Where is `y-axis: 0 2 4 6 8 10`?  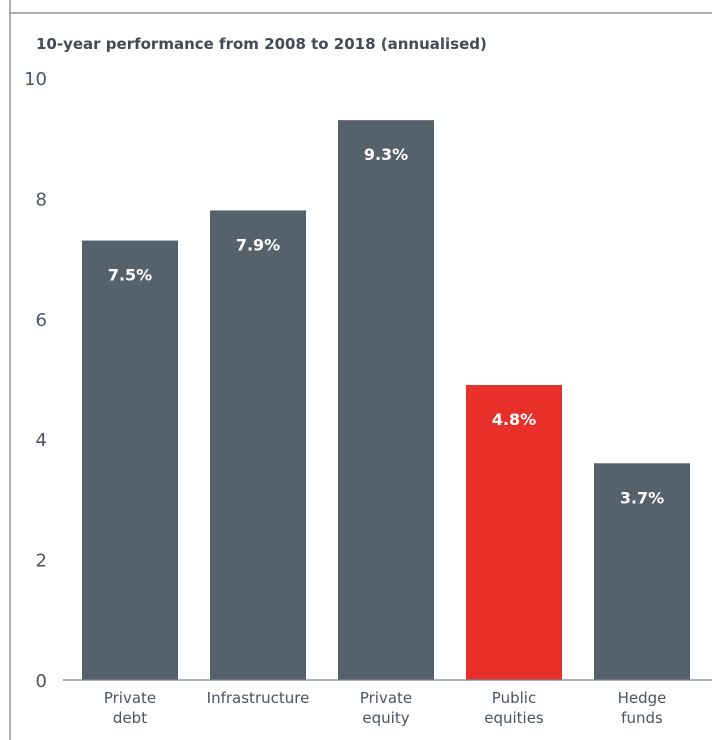
y-axis: 0 2 4 6 8 10 is located at coordinates (35, 380).